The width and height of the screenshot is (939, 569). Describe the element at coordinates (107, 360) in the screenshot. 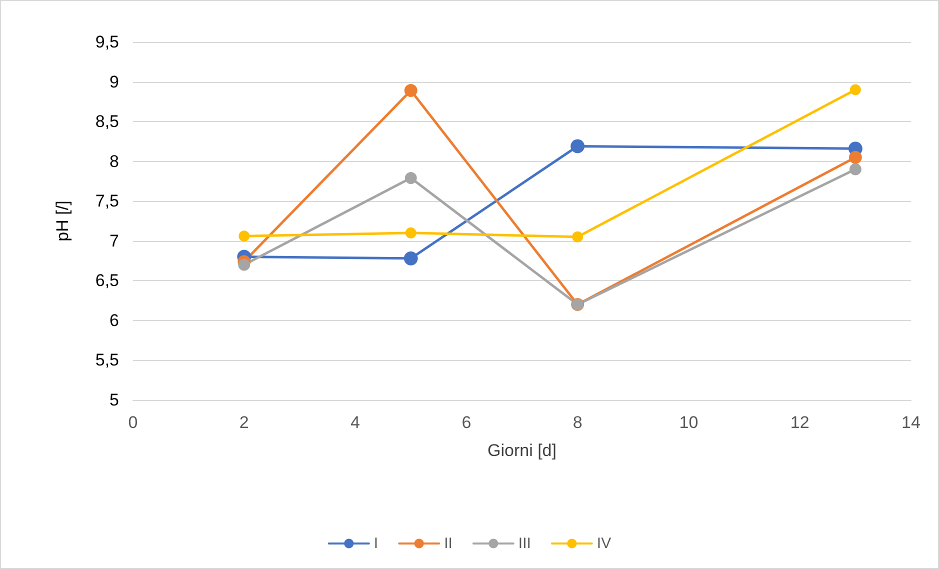

I see `y-tick-label: 5,5` at that location.